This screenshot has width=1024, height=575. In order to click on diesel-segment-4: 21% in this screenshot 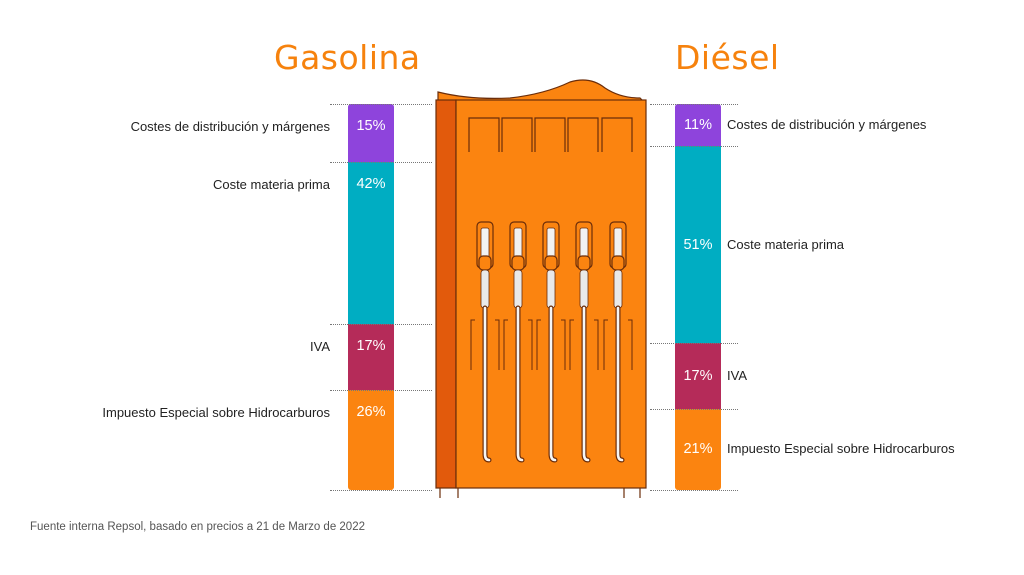, I will do `click(698, 449)`.